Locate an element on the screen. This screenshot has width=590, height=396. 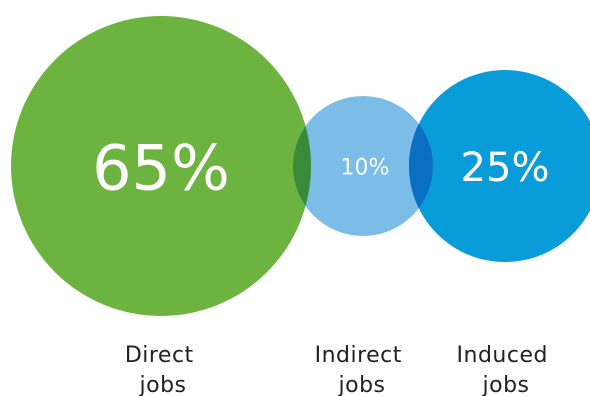
category-label-direct: Direct jobs is located at coordinates (163, 369).